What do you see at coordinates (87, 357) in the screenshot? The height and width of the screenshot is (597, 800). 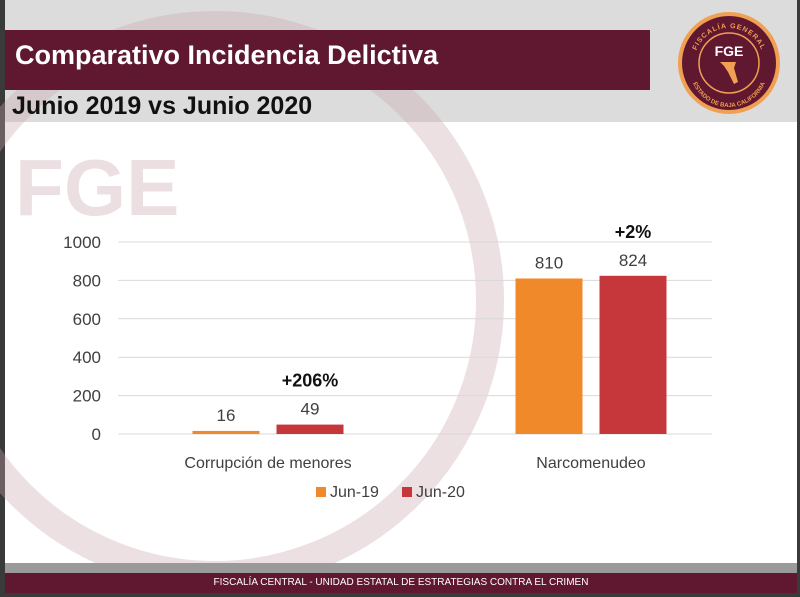 I see `y-tick-label: 400` at bounding box center [87, 357].